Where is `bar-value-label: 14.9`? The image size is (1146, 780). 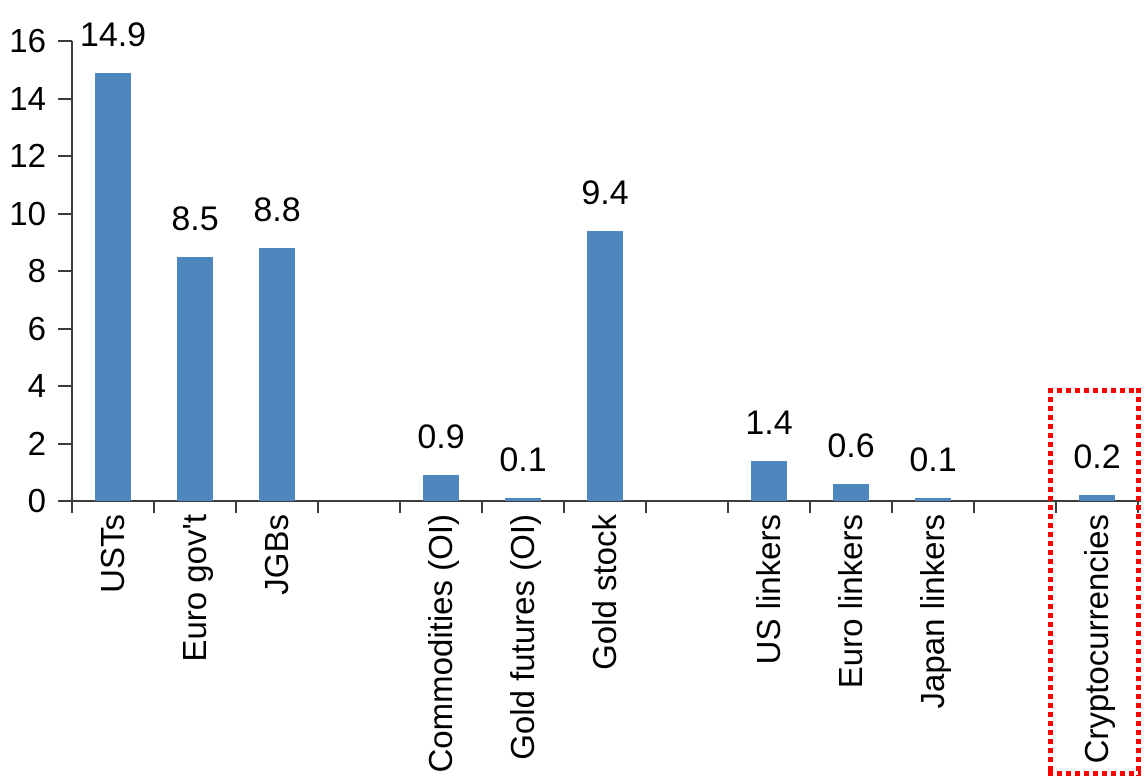
bar-value-label: 14.9 is located at coordinates (113, 35).